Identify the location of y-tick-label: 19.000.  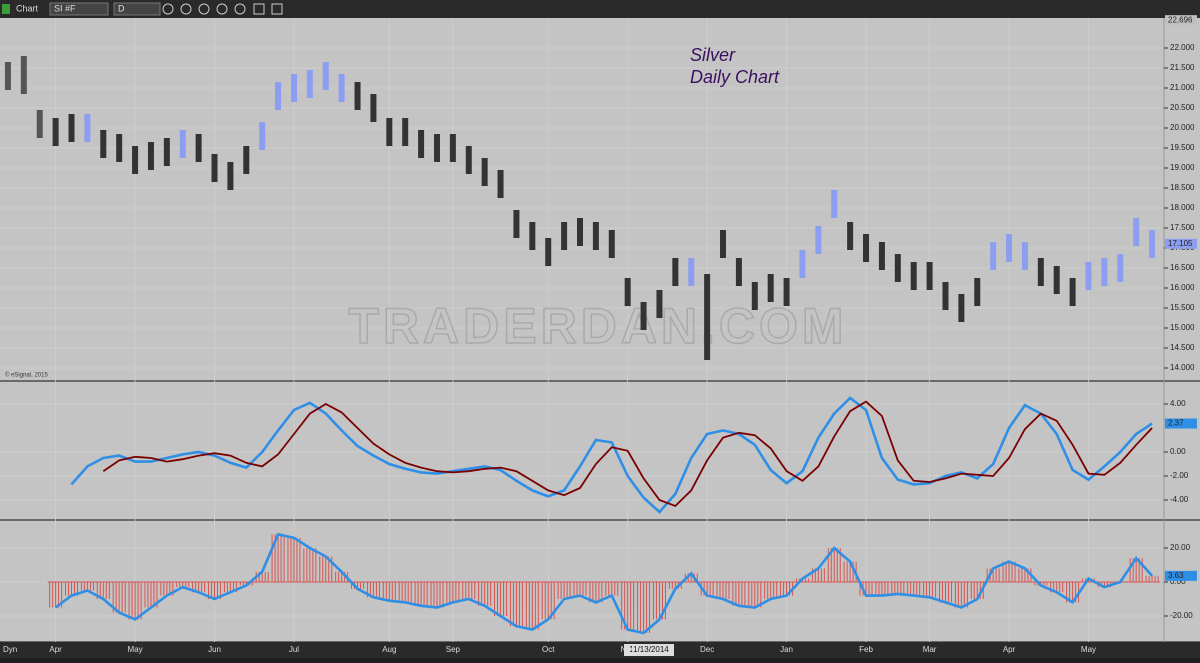
(1182, 167).